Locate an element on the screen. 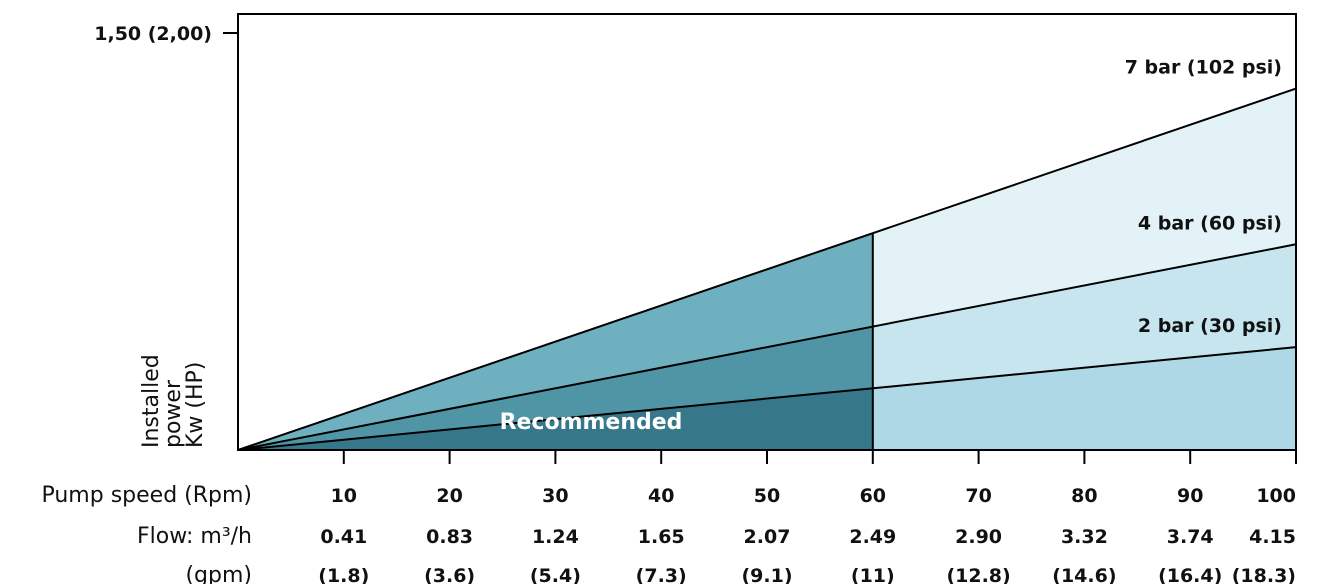 The image size is (1333, 584). x-row-2-value: 0.83 is located at coordinates (449, 537).